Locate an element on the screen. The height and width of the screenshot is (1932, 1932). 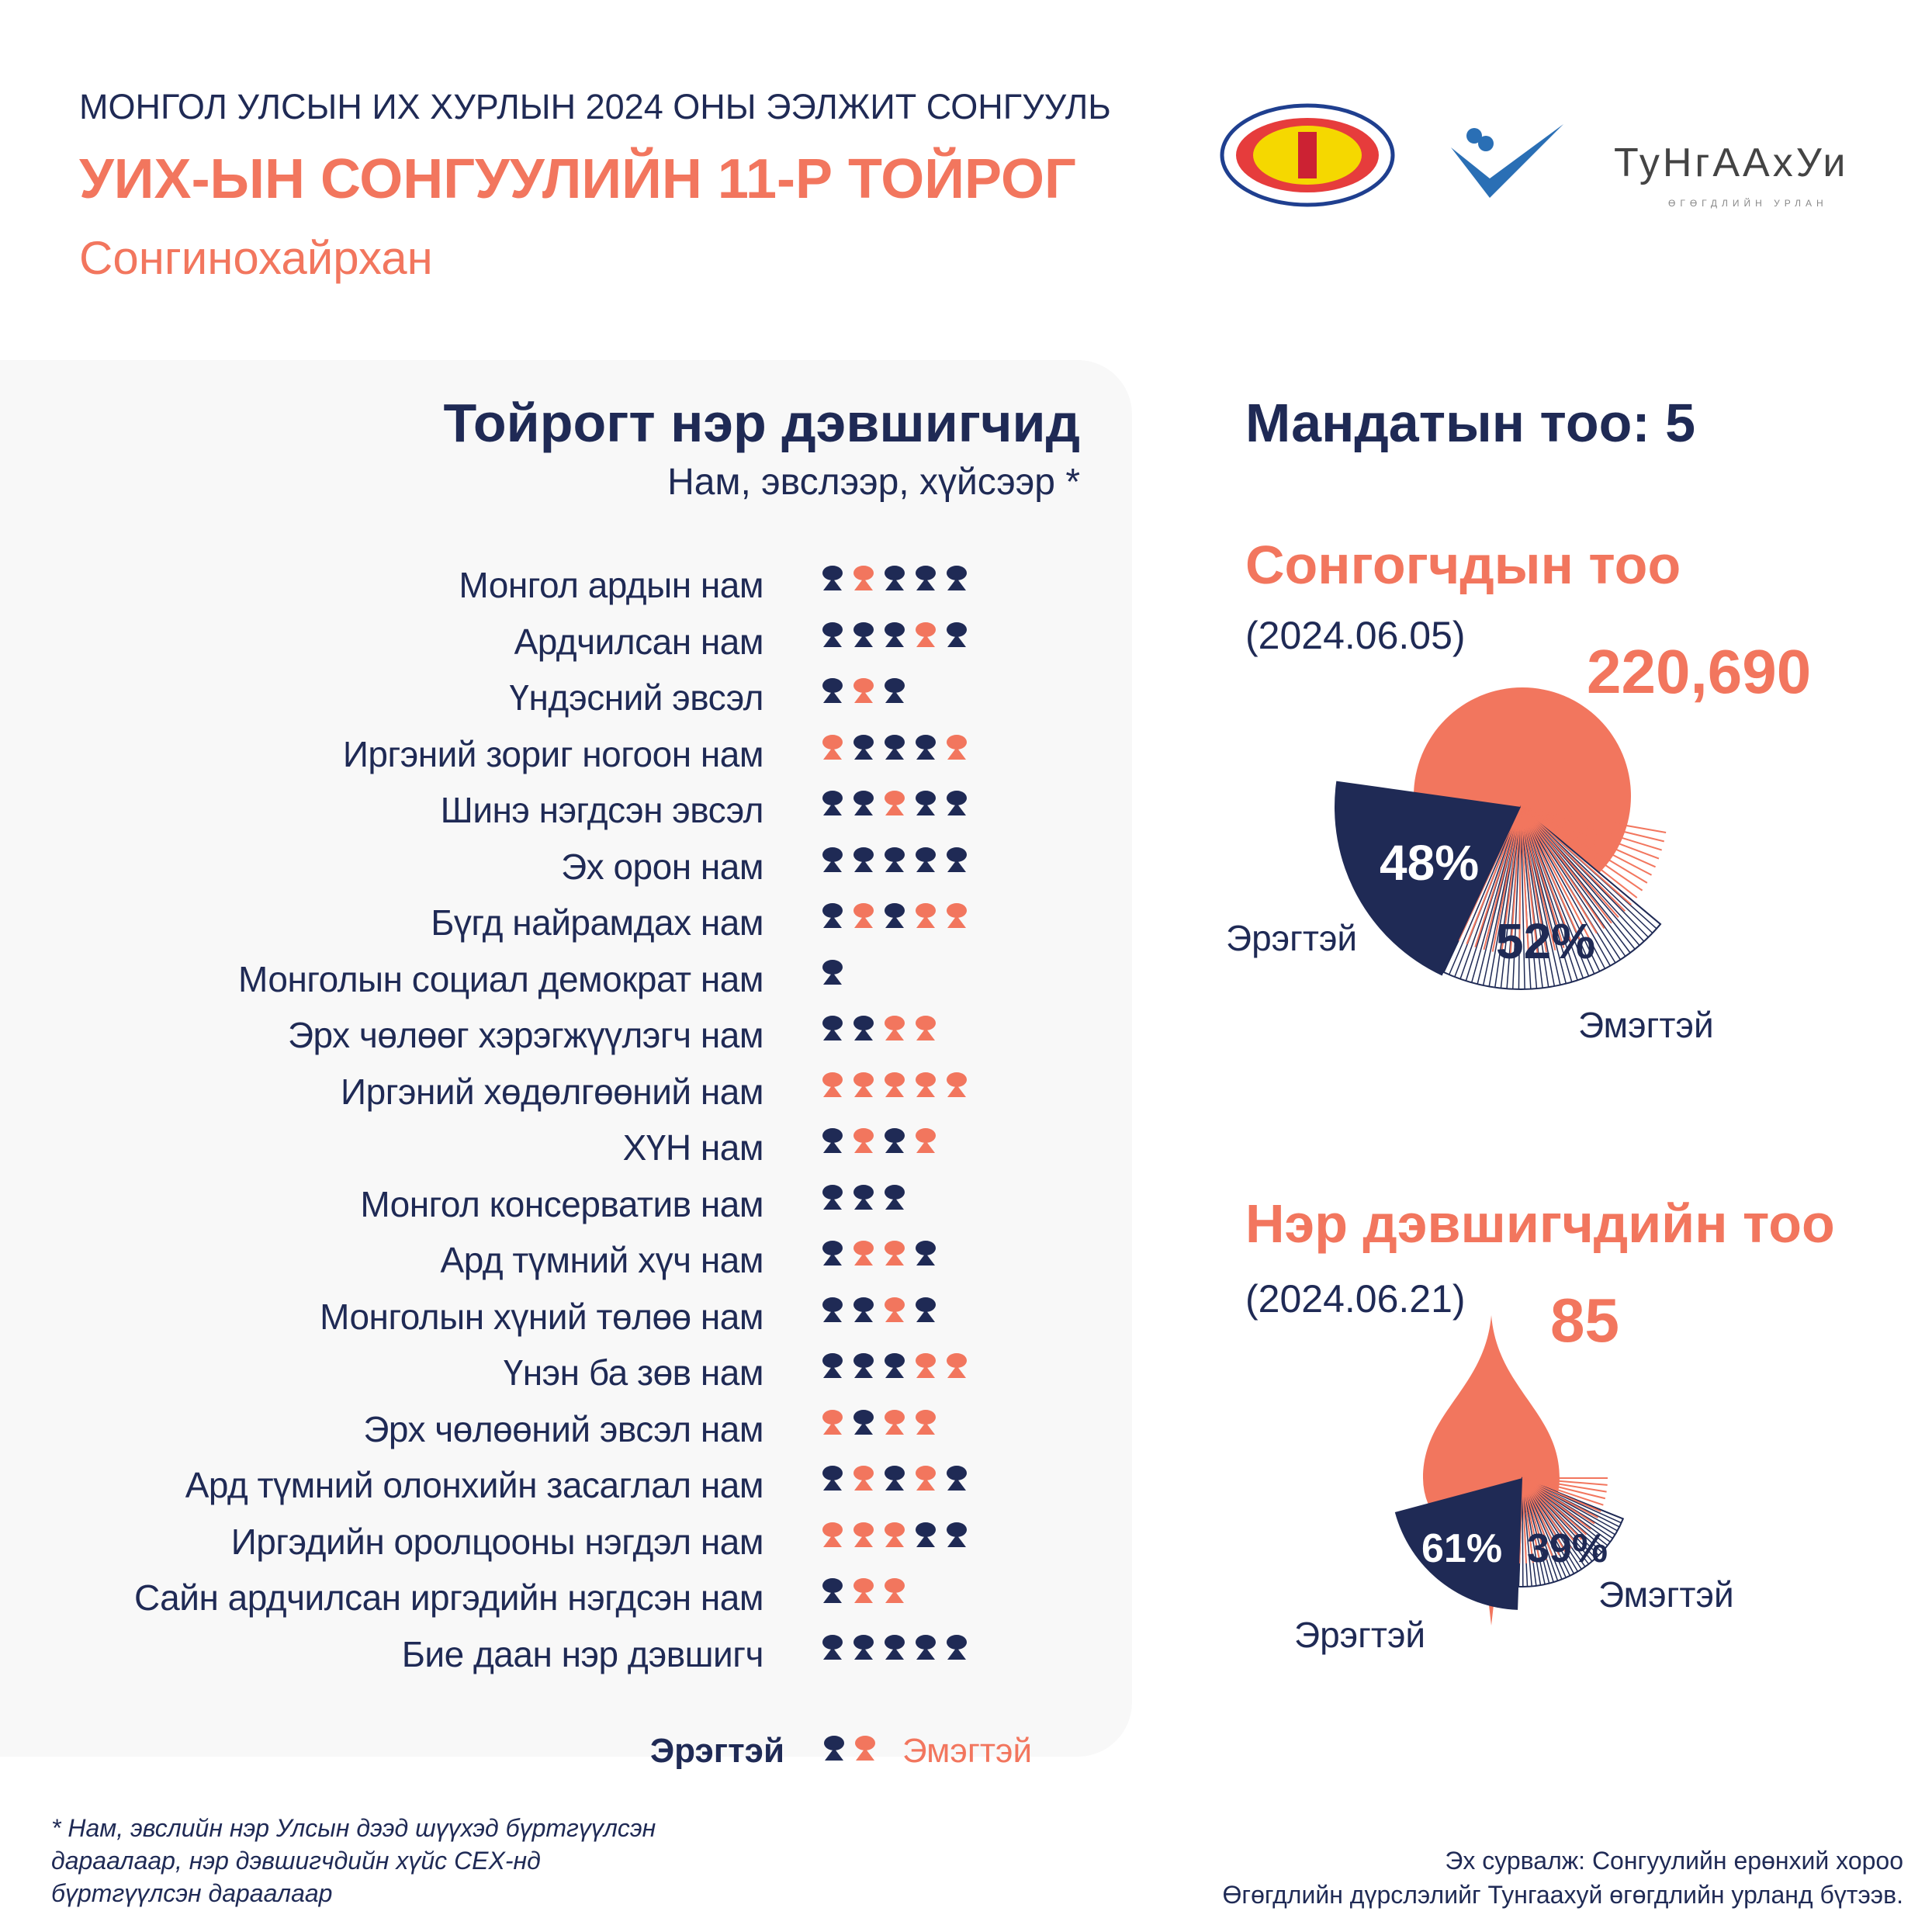
mandate-count: Мандатын тоо: 5 is located at coordinates (1470, 423).